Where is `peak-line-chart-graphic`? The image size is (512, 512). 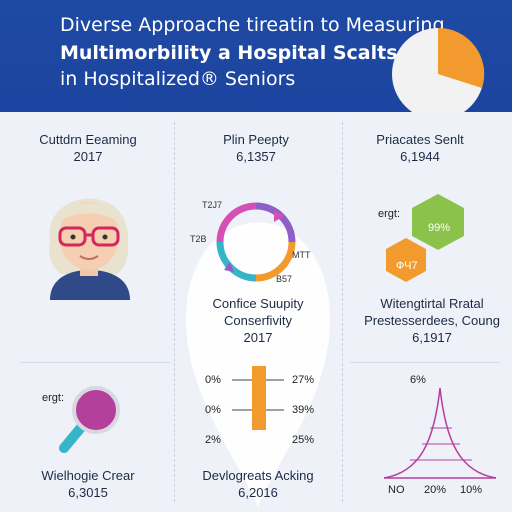
peak-line-chart-graphic is located at coordinates (440, 433).